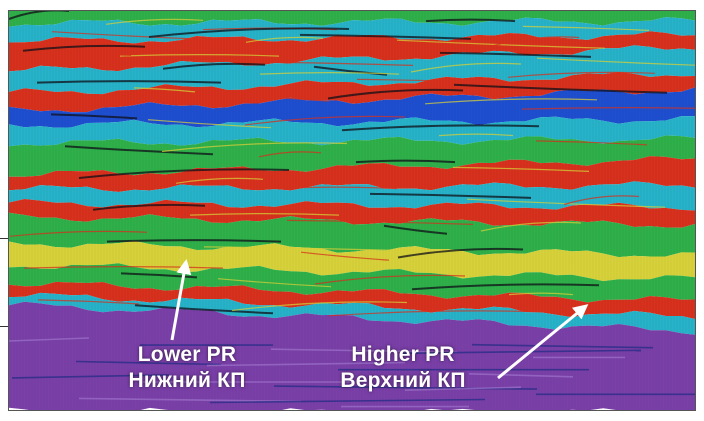  Describe the element at coordinates (4, 238) in the screenshot. I see `left-margin-tick-upper` at that location.